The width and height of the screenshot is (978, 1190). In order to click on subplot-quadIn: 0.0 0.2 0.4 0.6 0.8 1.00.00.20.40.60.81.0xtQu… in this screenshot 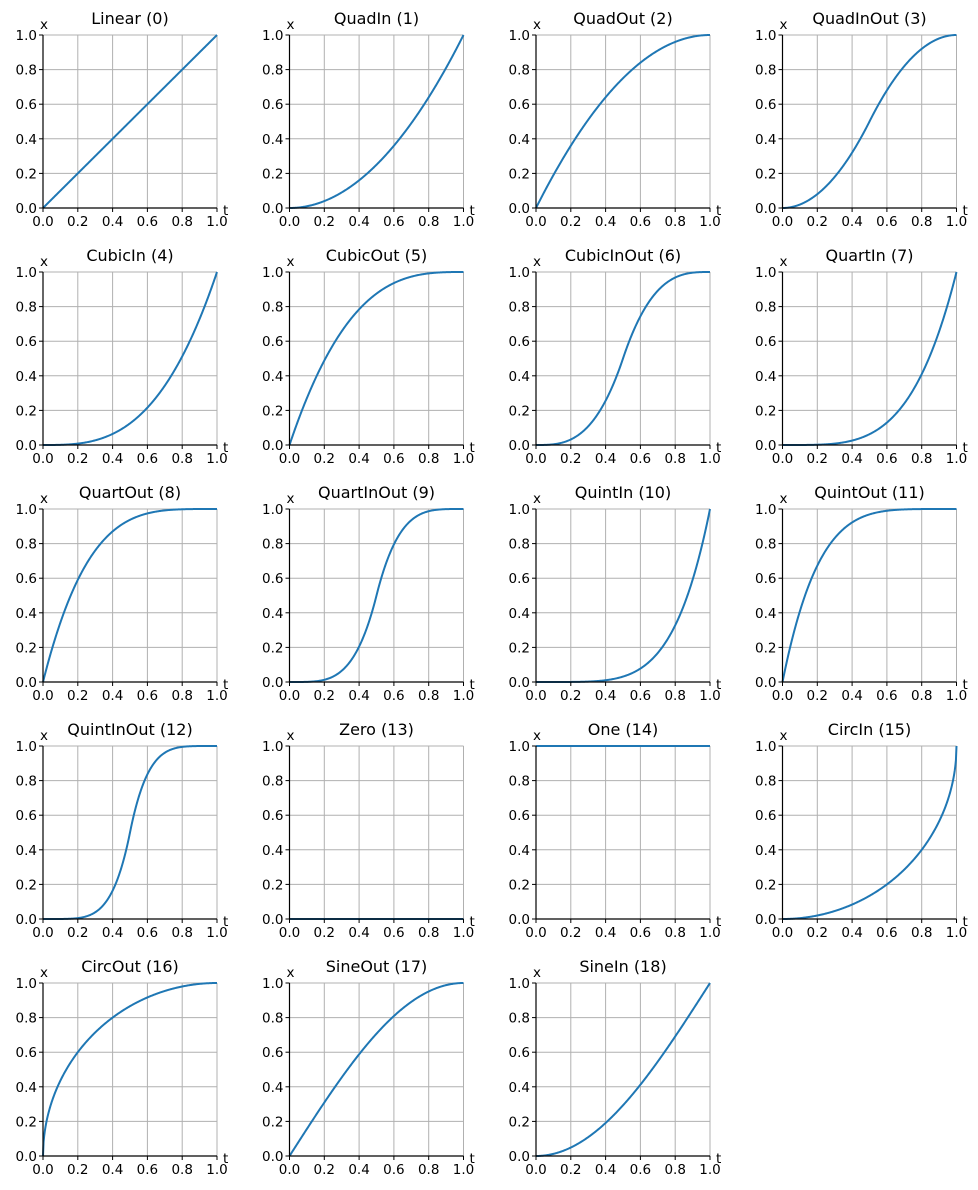, I will do `click(368, 119)`.